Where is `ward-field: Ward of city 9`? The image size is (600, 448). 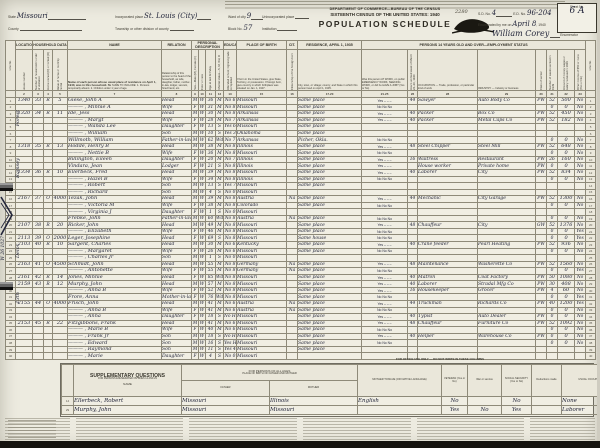 ward-field: Ward of city 9 is located at coordinates (246, 16).